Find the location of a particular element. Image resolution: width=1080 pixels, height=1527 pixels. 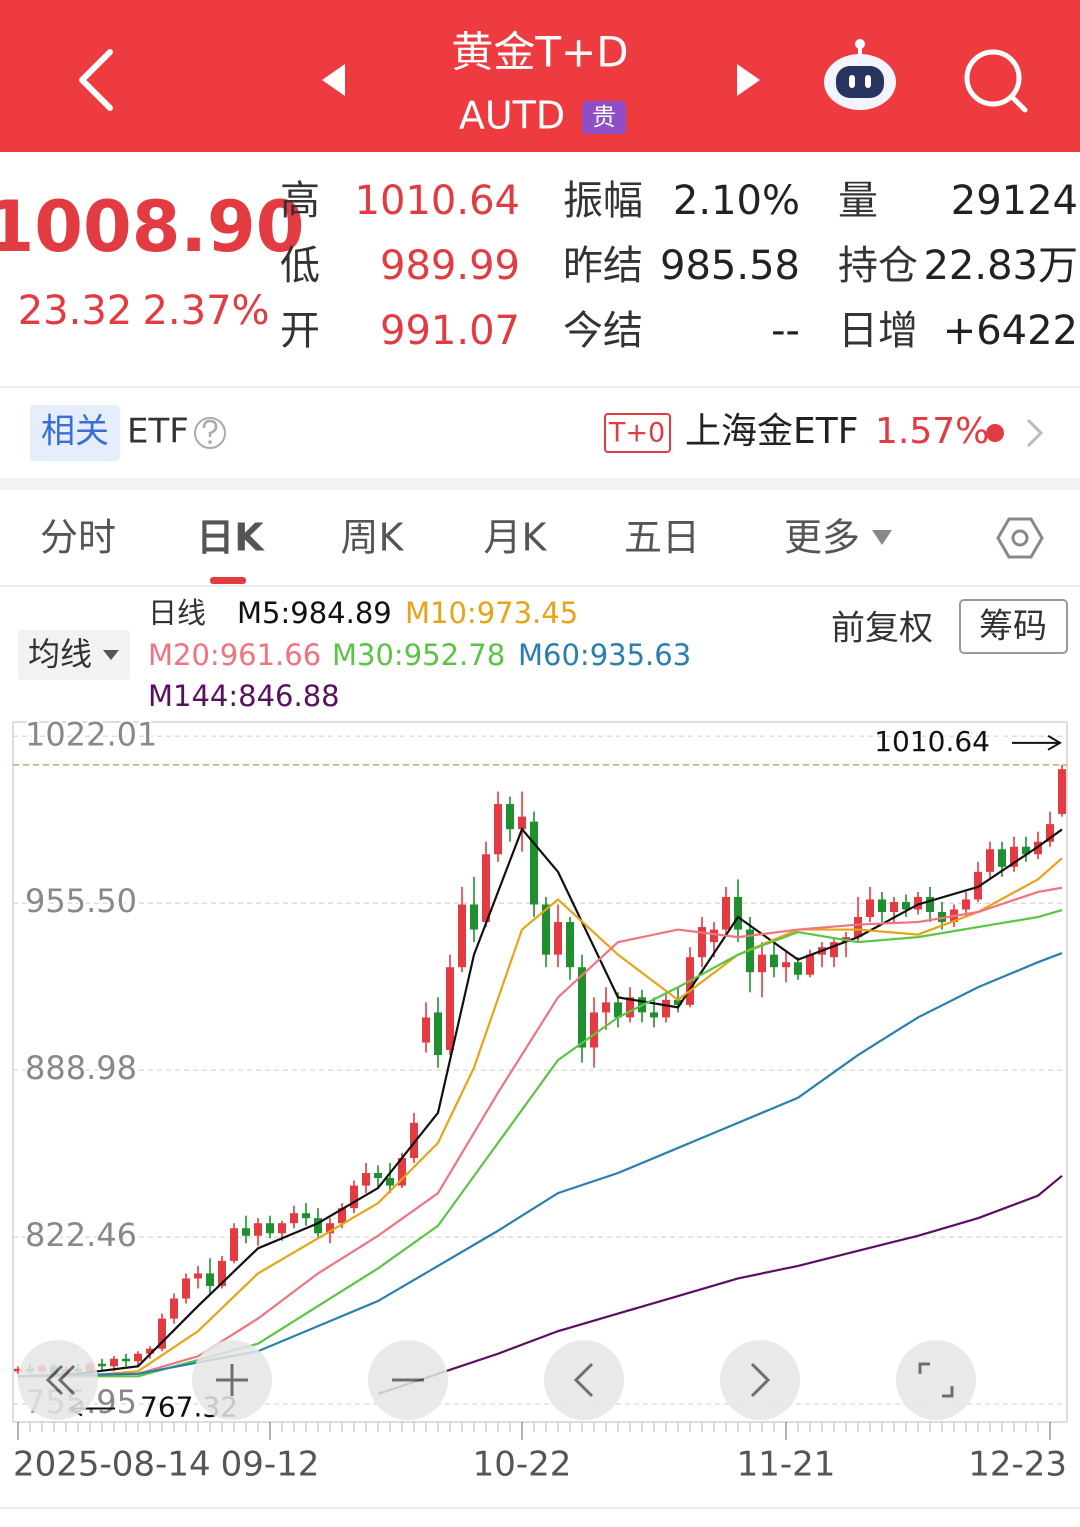

chips-button is located at coordinates (1013, 626).